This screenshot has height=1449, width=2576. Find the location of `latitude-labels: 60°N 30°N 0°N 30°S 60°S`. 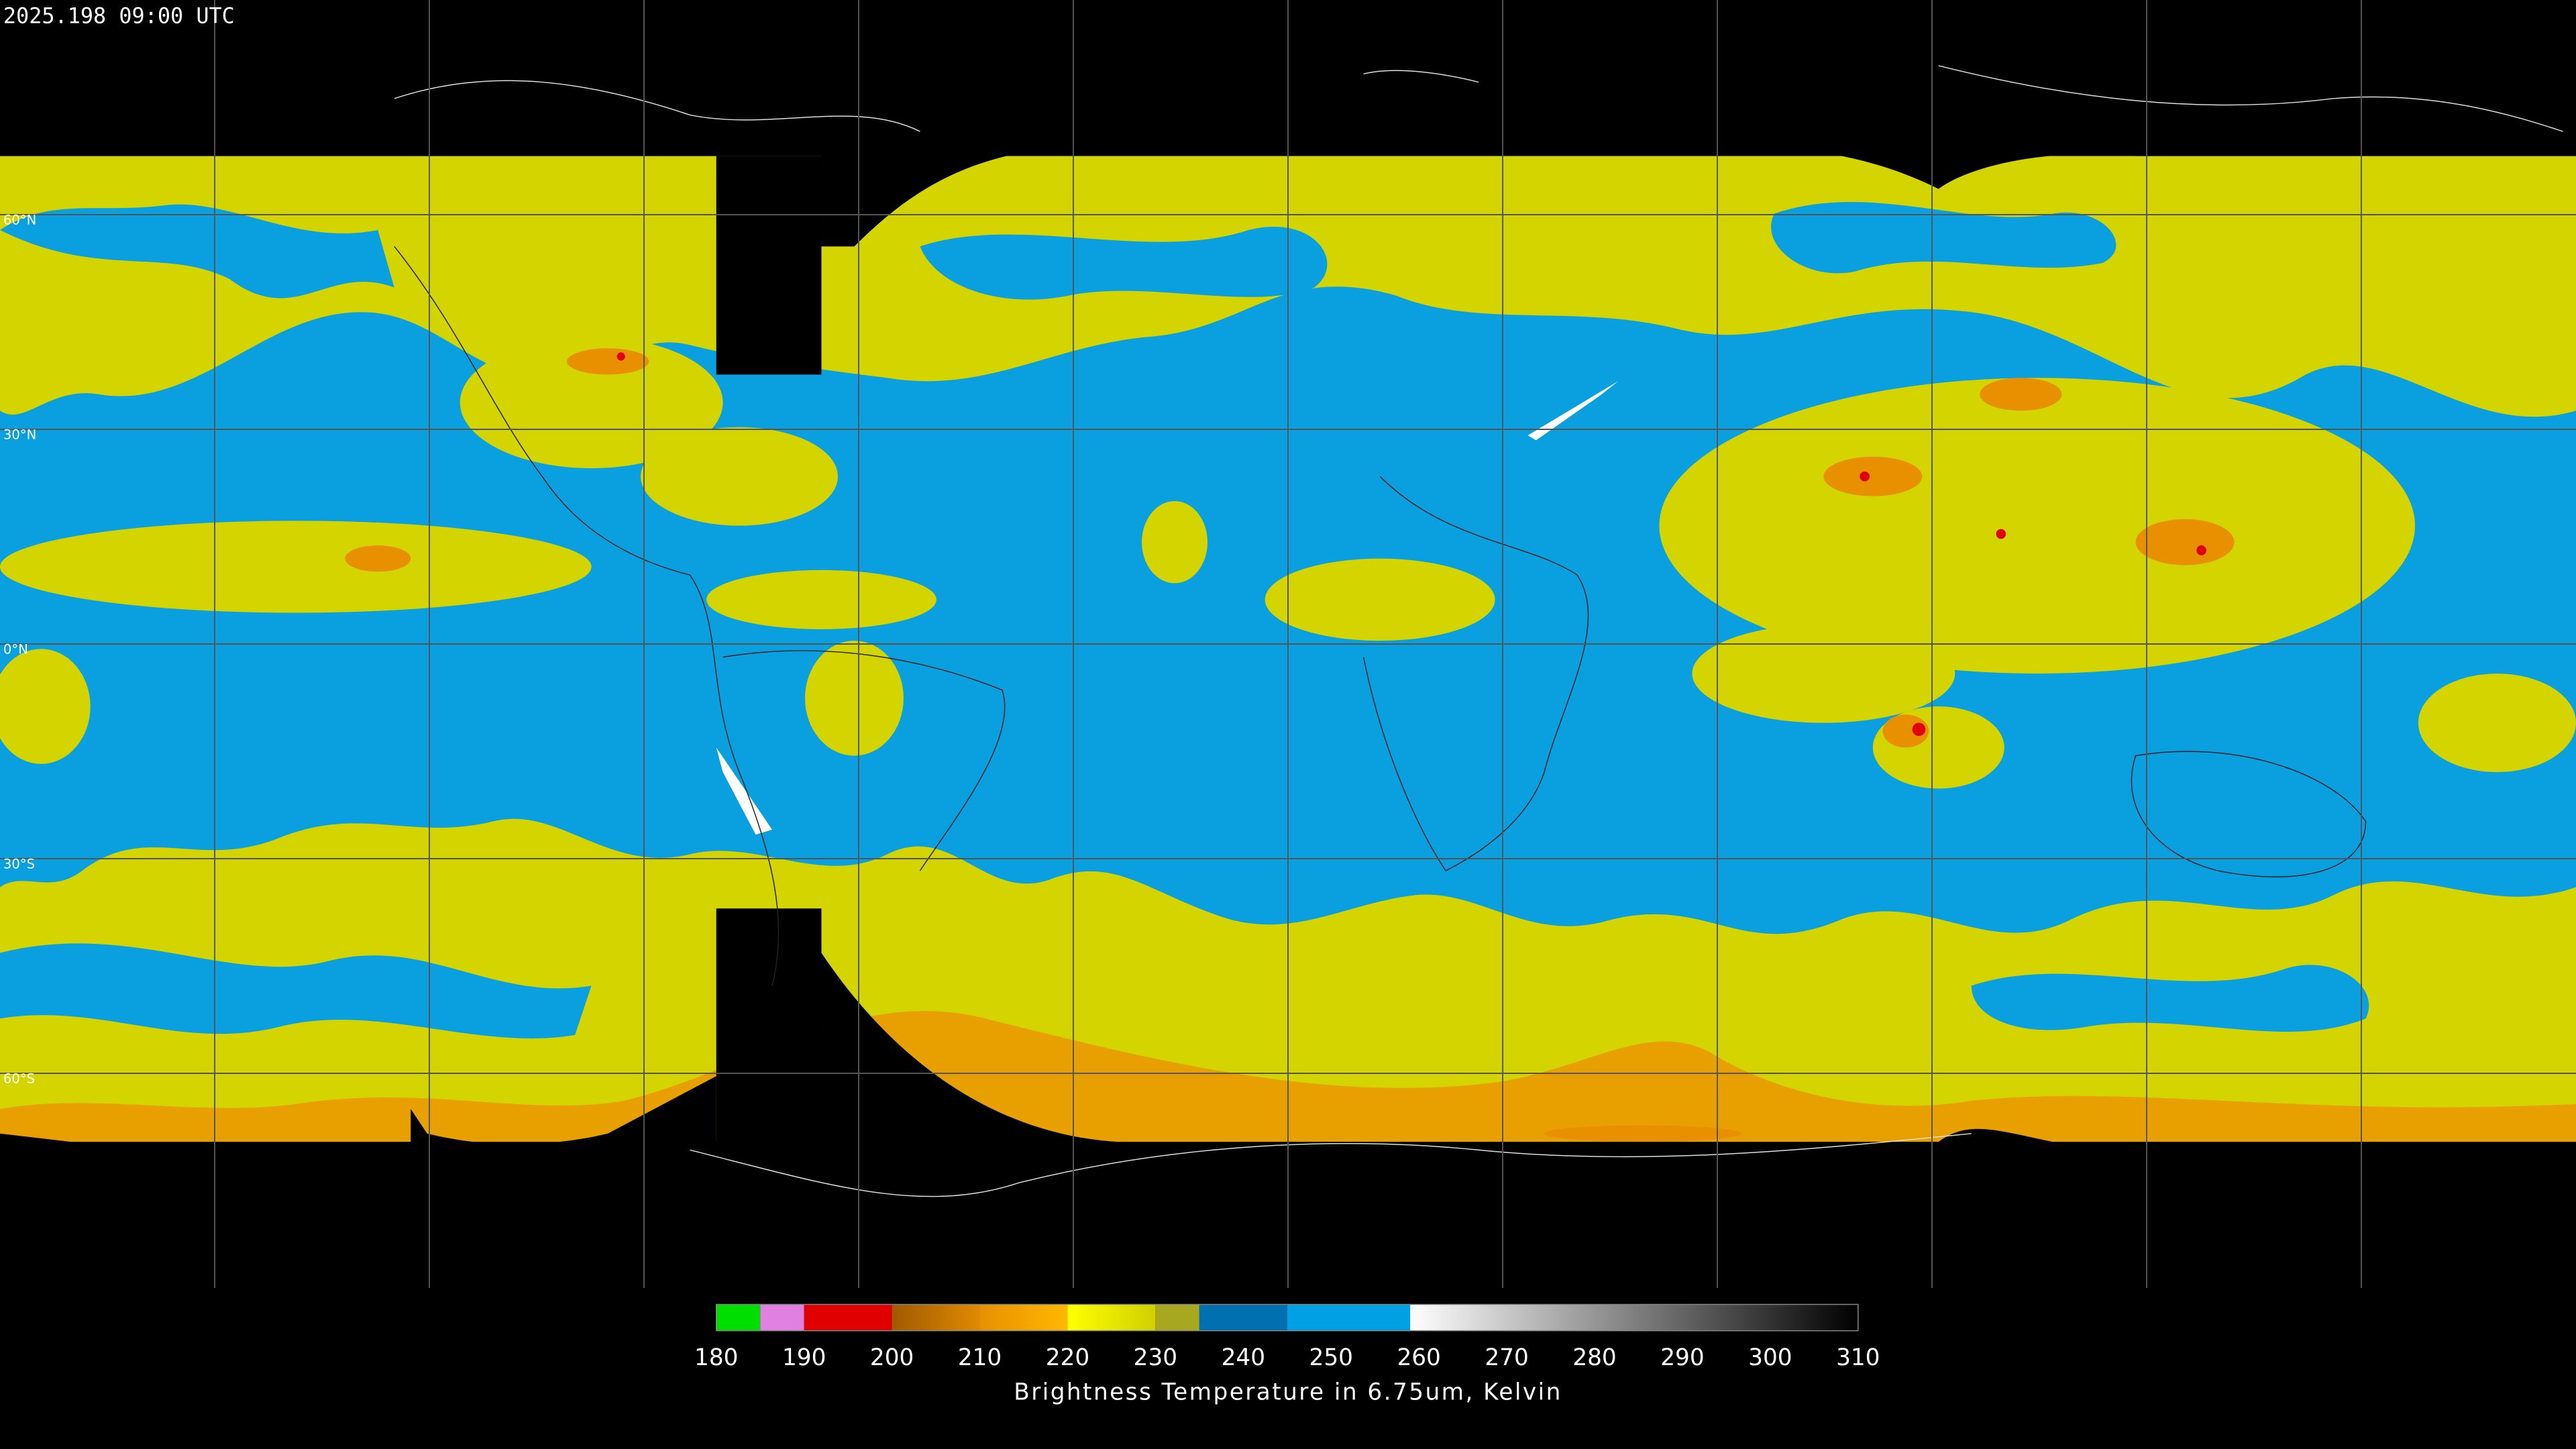

latitude-labels: 60°N 30°N 0°N 30°S 60°S is located at coordinates (19, 650).